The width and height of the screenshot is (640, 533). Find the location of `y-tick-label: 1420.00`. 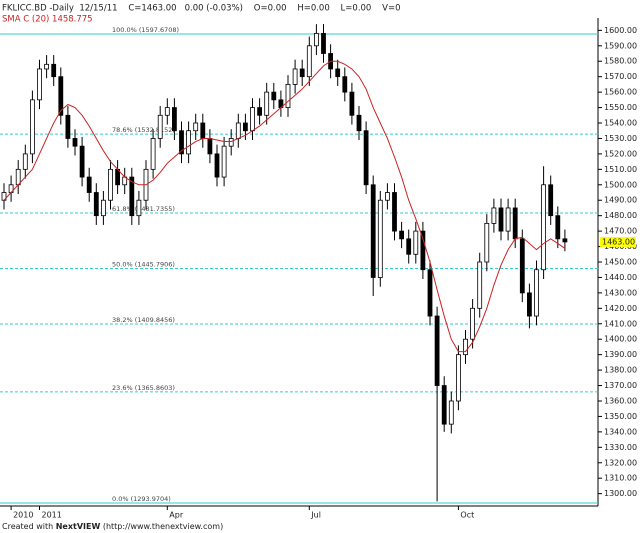

y-tick-label: 1420.00 is located at coordinates (620, 308).